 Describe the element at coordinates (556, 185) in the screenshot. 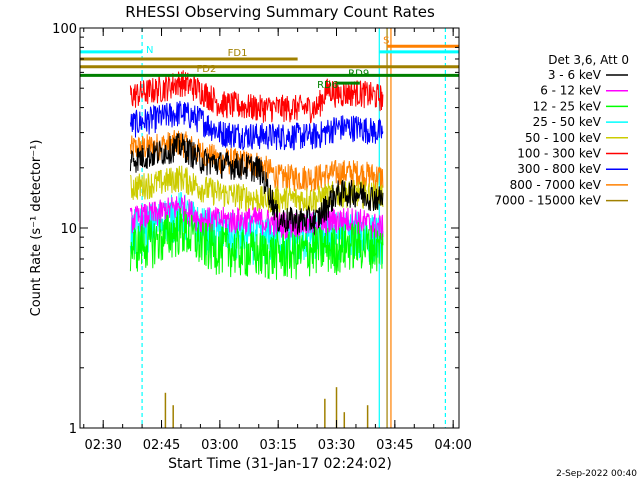

I see `legend-label: 800 - 7000 keV` at that location.